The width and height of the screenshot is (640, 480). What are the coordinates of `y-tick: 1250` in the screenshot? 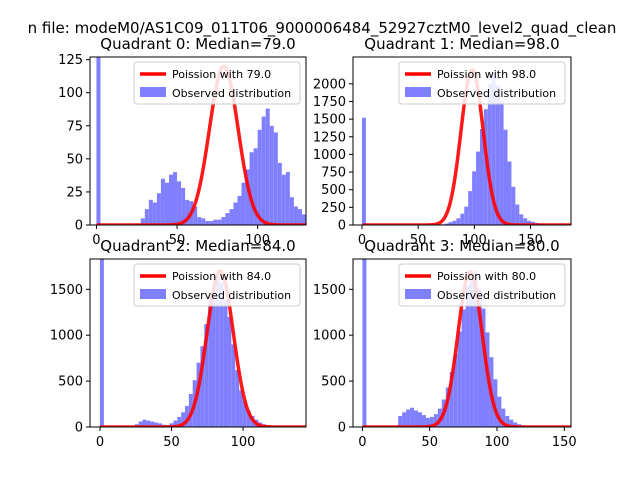 It's located at (333, 137).